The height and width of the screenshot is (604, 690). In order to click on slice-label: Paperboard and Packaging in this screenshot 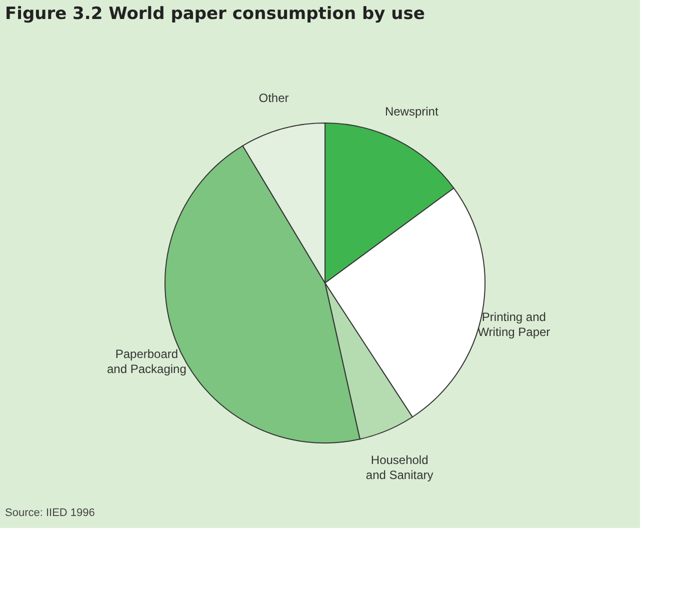, I will do `click(146, 361)`.